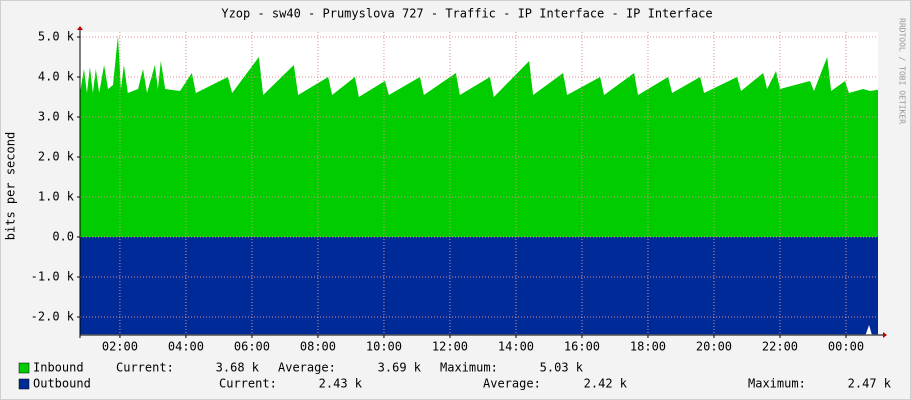 The image size is (911, 400). Describe the element at coordinates (53, 317) in the screenshot. I see `y-tick-label: -2.0 k` at that location.